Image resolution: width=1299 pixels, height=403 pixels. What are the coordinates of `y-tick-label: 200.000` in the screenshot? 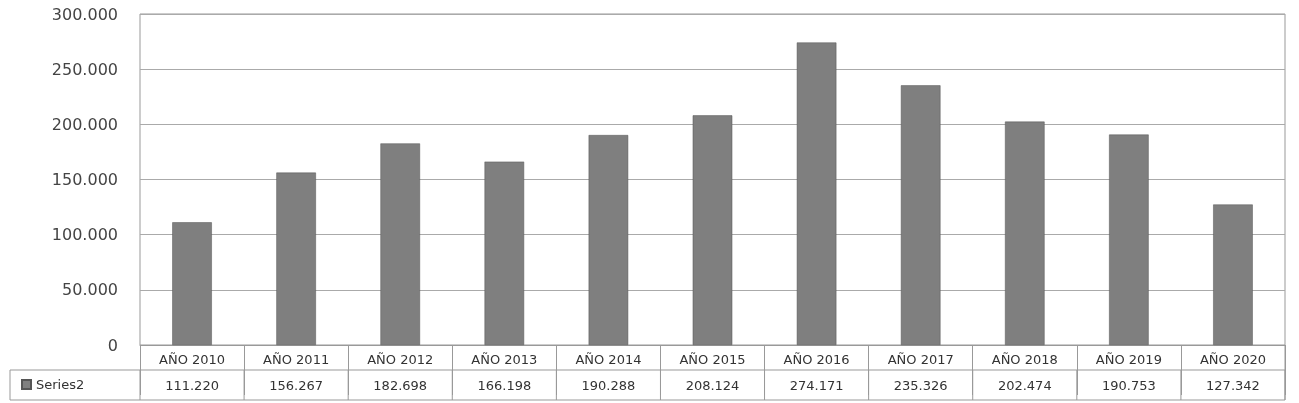 It's located at (84, 124).